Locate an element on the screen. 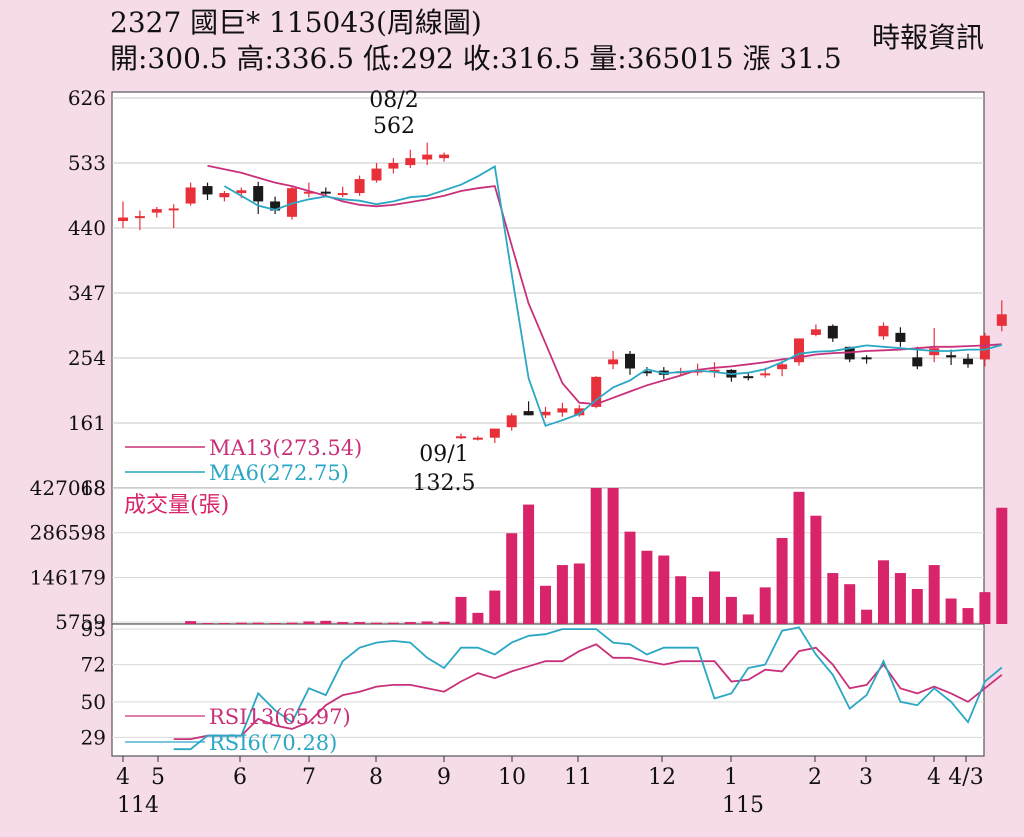 The width and height of the screenshot is (1024, 837). rsi-tick-label: 29 is located at coordinates (93, 737).